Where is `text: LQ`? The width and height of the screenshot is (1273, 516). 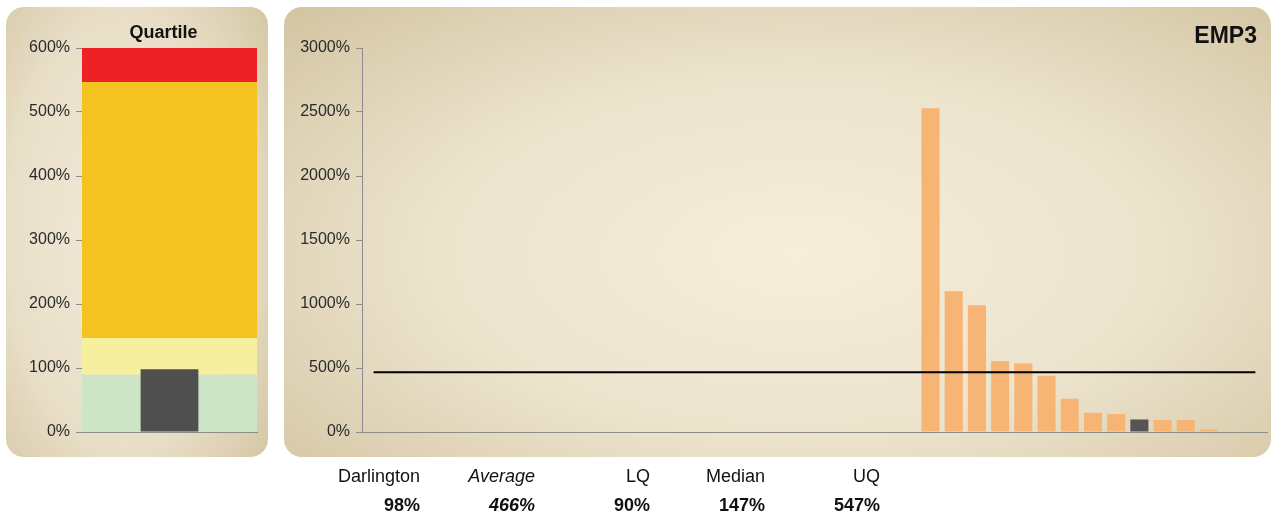
text: LQ is located at coordinates (637, 476).